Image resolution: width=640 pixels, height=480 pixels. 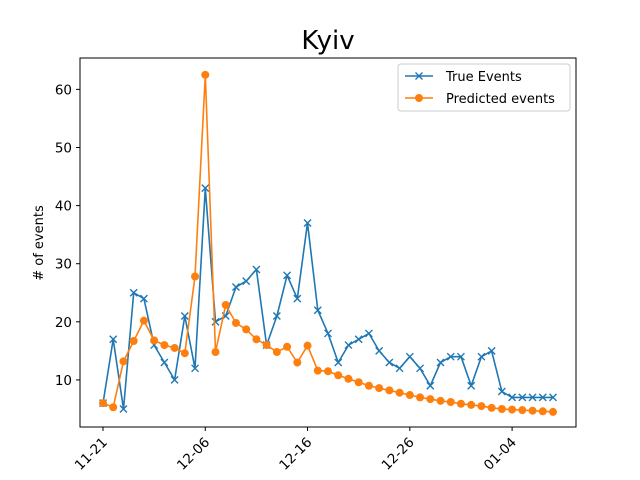 I want to click on y-tick-label: 10, so click(x=63, y=381).